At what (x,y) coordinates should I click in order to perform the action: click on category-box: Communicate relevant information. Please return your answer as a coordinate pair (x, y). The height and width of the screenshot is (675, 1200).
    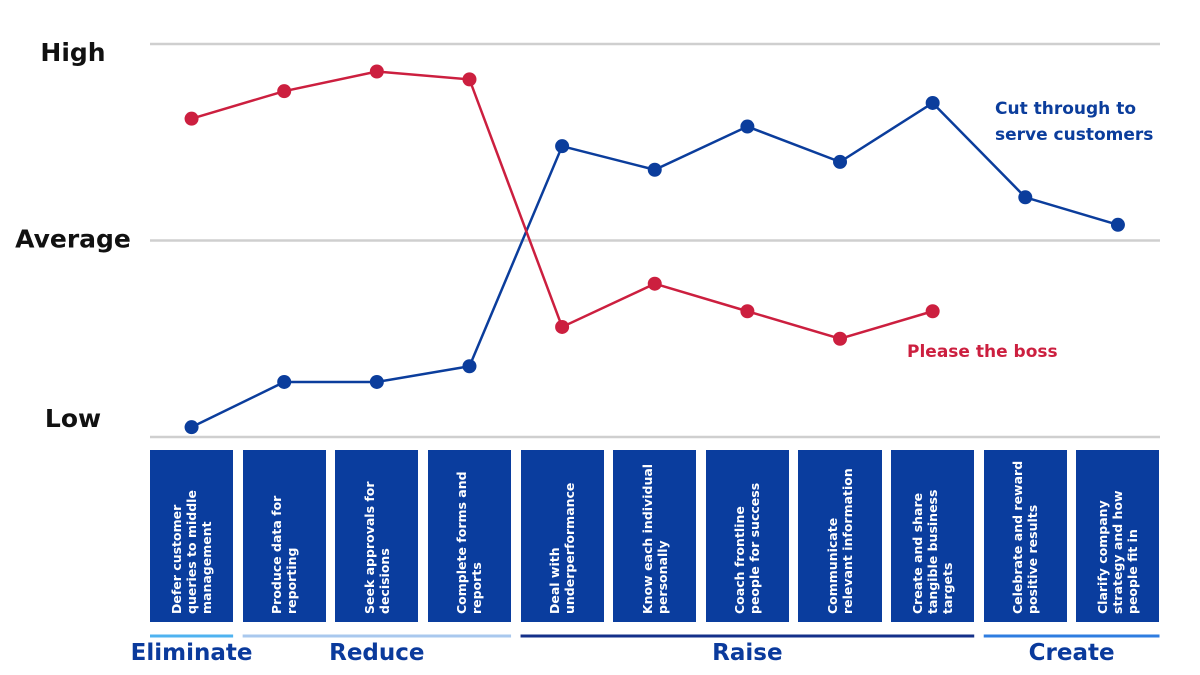
    Looking at the image, I should click on (840, 536).